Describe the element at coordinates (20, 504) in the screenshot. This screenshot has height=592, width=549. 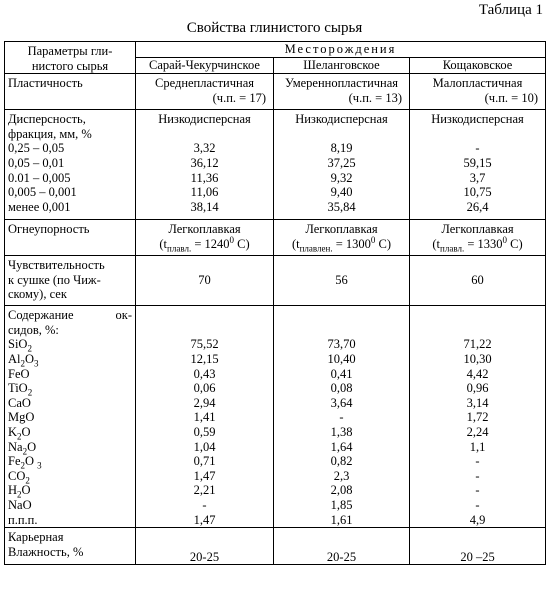
I see `oxide-formula: NaO` at that location.